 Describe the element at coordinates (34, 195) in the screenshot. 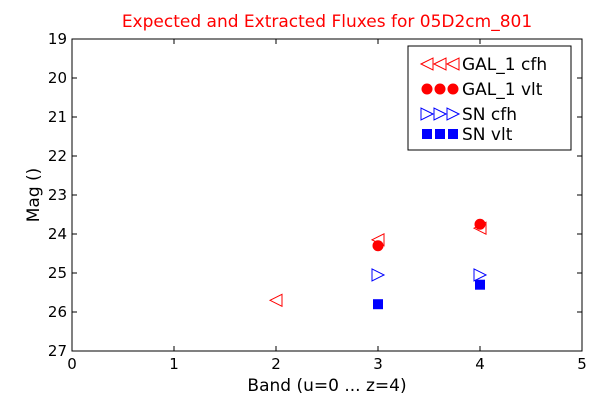

I see `y-axis-label: Mag ()` at that location.